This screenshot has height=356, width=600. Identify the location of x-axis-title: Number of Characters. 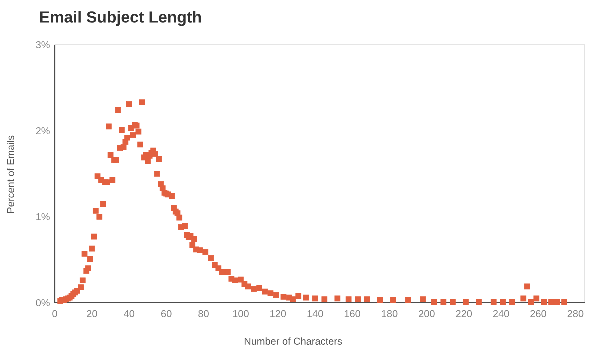
(293, 341).